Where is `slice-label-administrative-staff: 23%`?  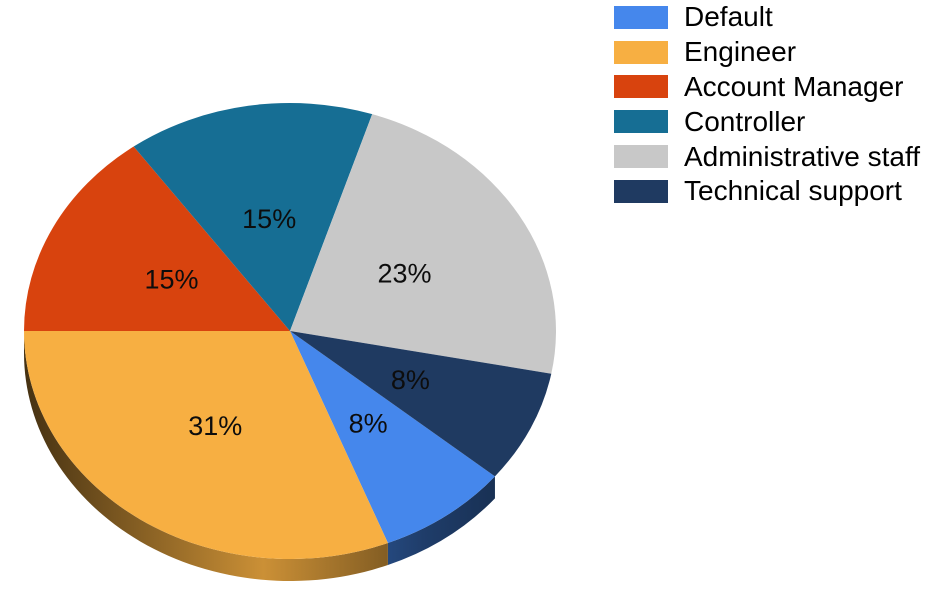 slice-label-administrative-staff: 23% is located at coordinates (404, 273).